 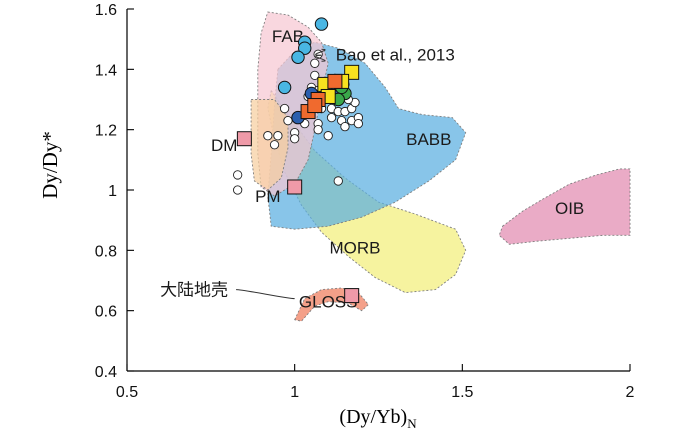 What do you see at coordinates (224, 145) in the screenshot?
I see `annotation-dm: DM` at bounding box center [224, 145].